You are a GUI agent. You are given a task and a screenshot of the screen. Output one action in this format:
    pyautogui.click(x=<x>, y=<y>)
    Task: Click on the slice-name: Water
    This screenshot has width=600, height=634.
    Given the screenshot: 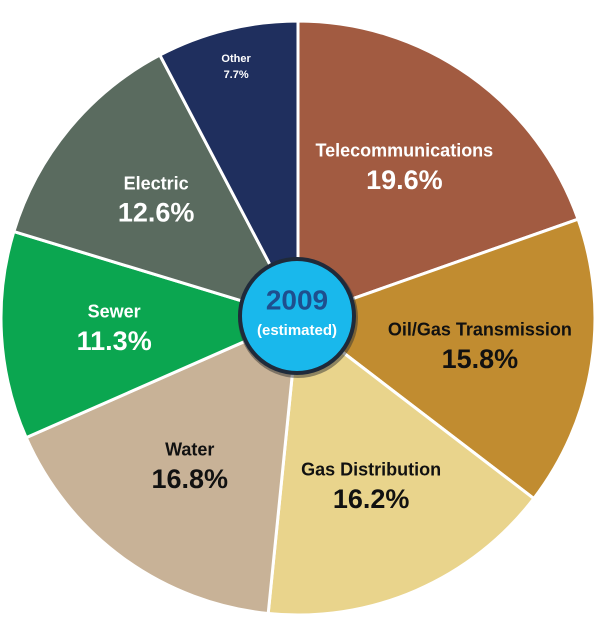 What is the action you would take?
    pyautogui.click(x=189, y=450)
    